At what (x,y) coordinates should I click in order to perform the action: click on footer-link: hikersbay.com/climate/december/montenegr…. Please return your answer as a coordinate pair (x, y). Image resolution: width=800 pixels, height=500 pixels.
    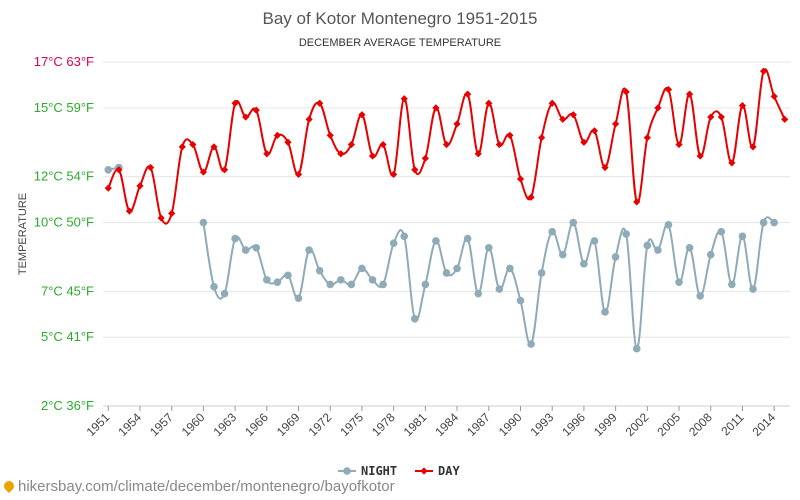
    Looking at the image, I should click on (206, 486).